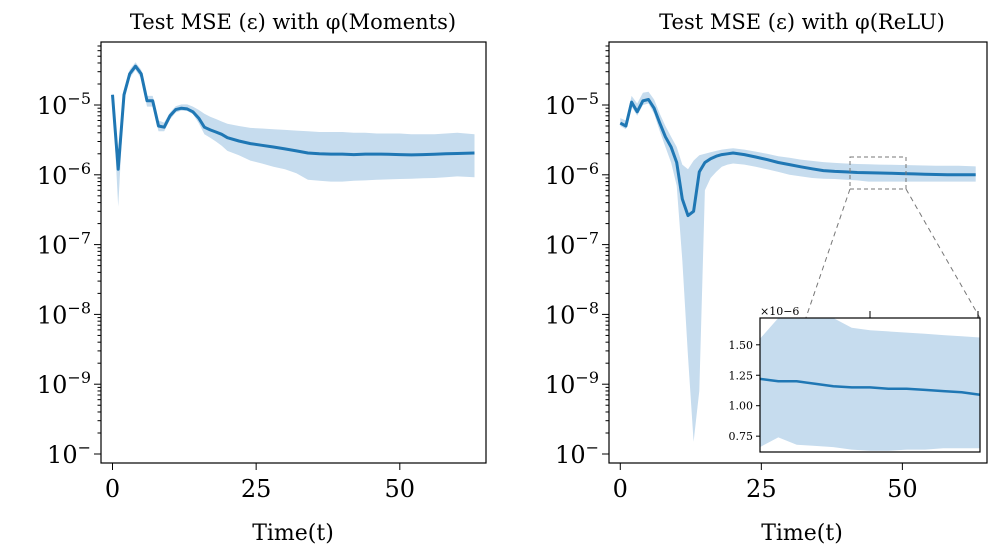 This screenshot has height=556, width=990. Describe the element at coordinates (802, 22) in the screenshot. I see `title-relu: Test MSE (ε) with φ(ReLU)` at that location.